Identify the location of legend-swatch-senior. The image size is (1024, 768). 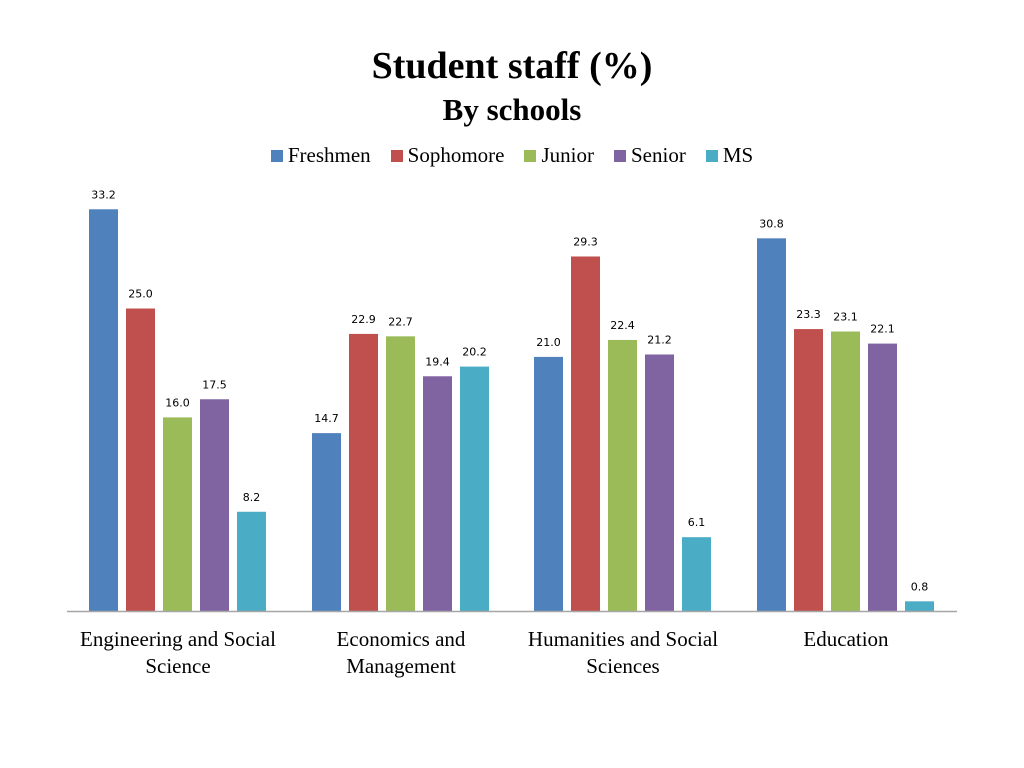
(619, 155).